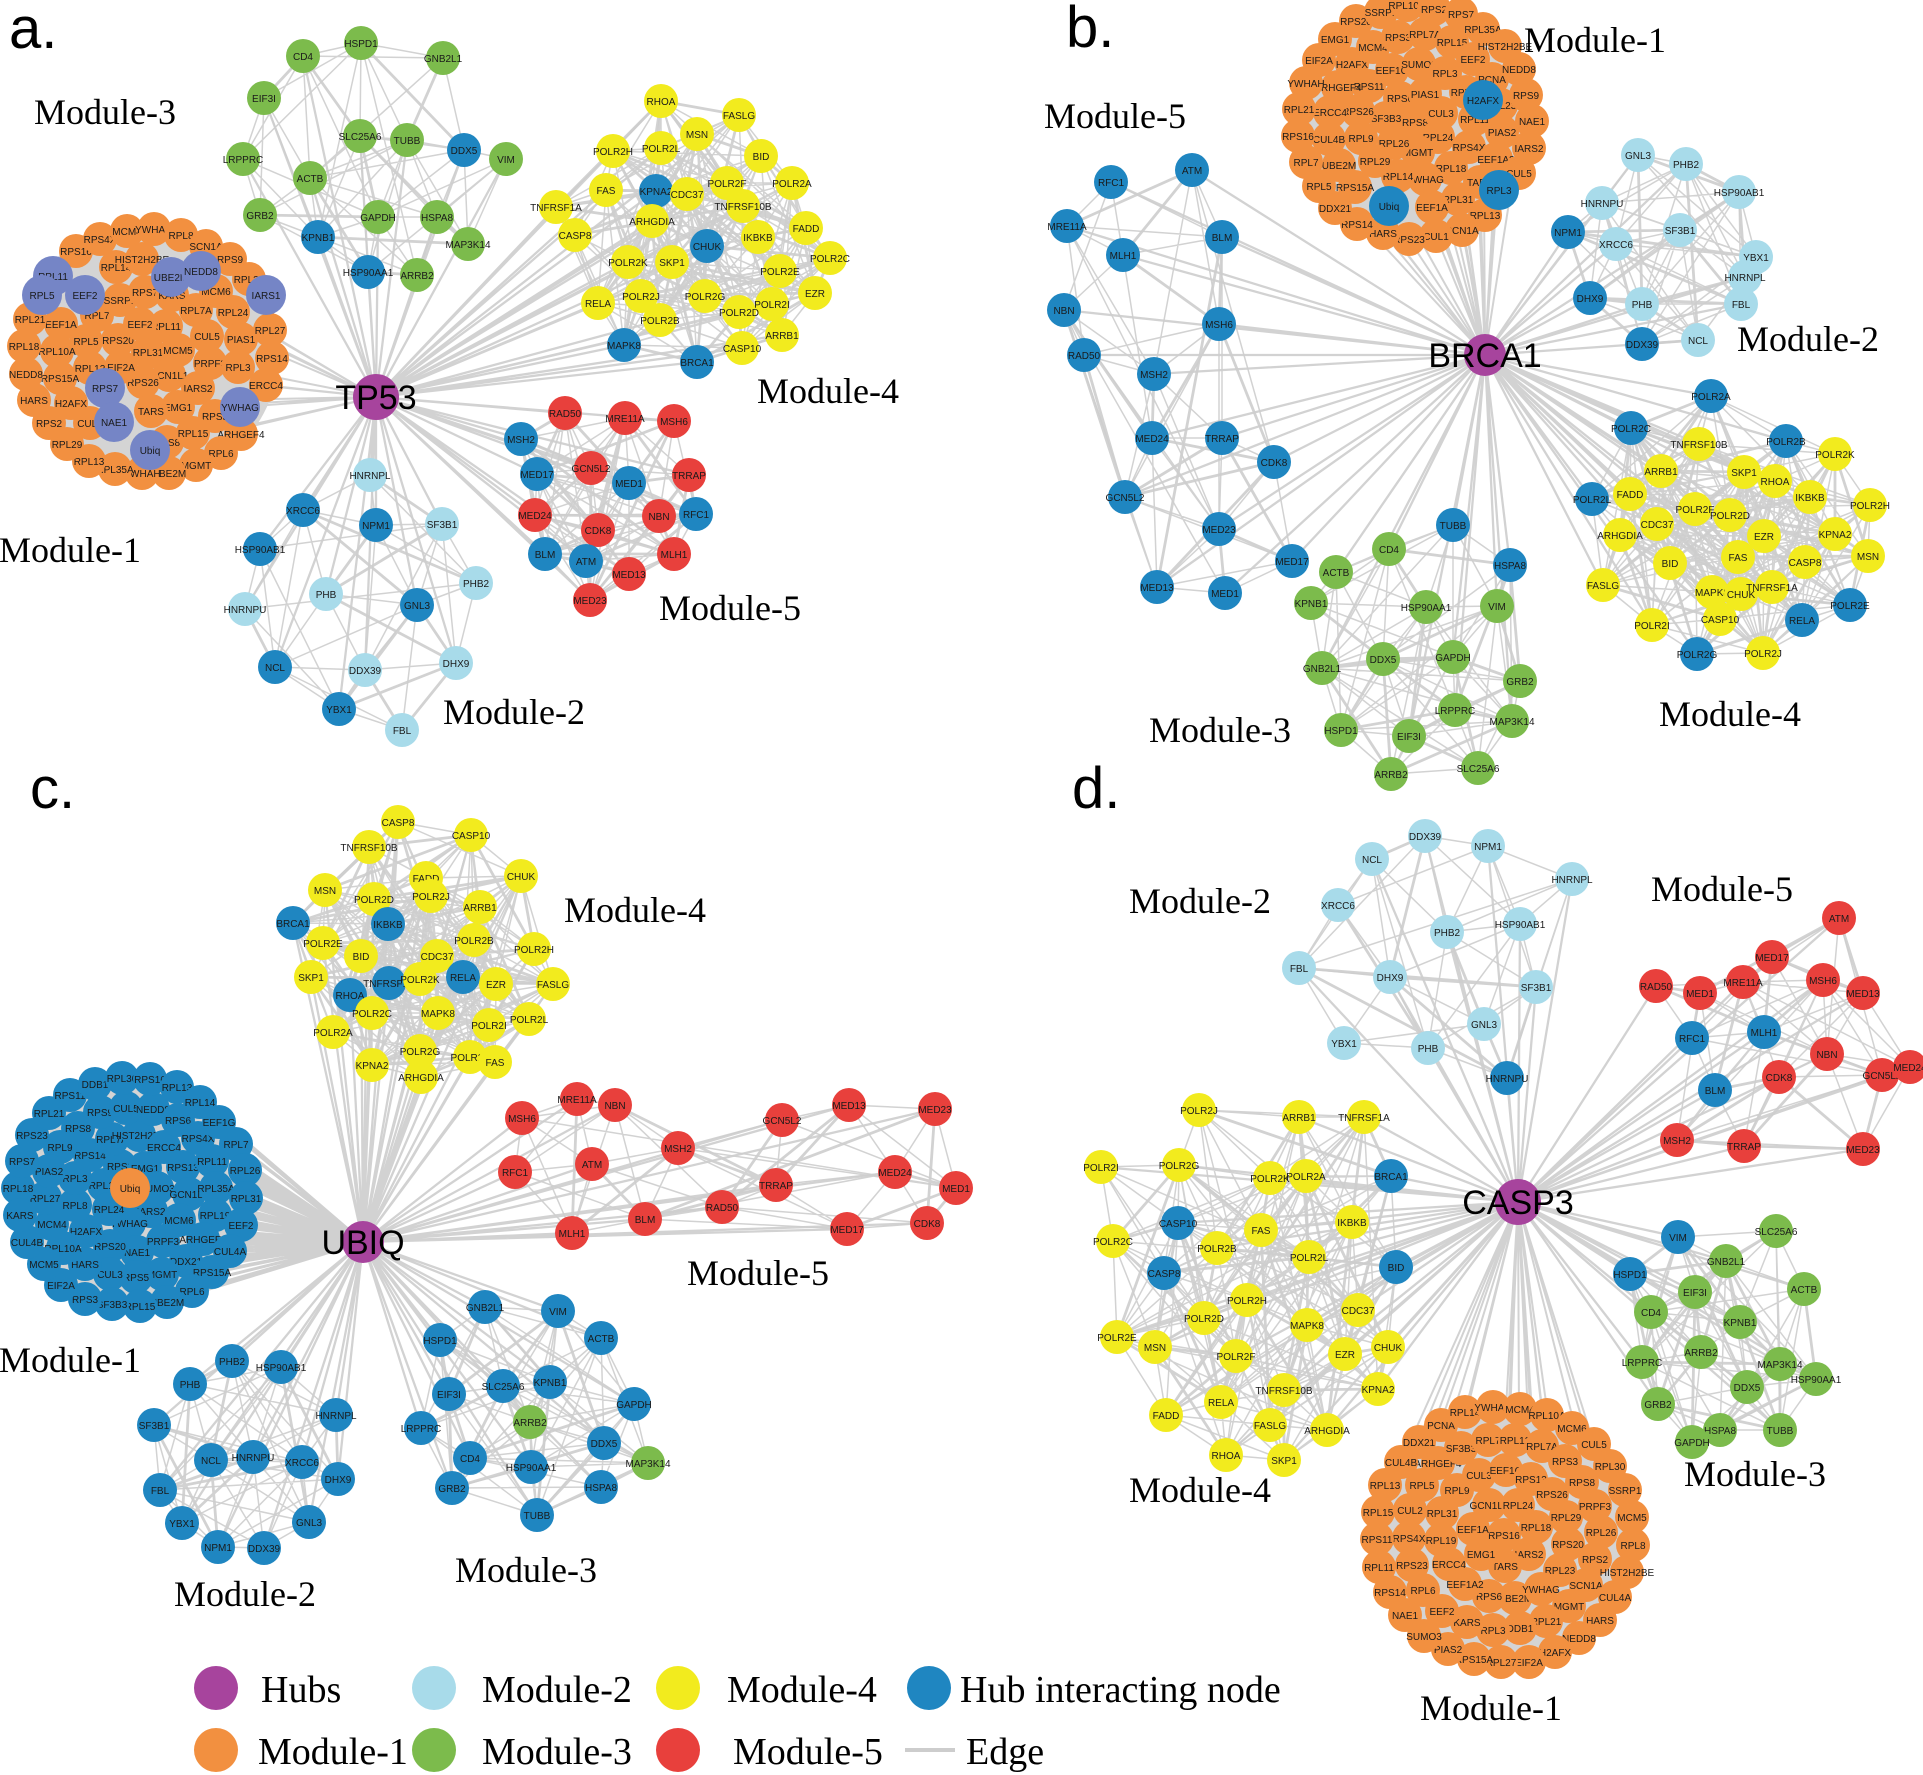 The image size is (1923, 1775). What do you see at coordinates (230, 1252) in the screenshot?
I see `svg-text: CUL4A` at bounding box center [230, 1252].